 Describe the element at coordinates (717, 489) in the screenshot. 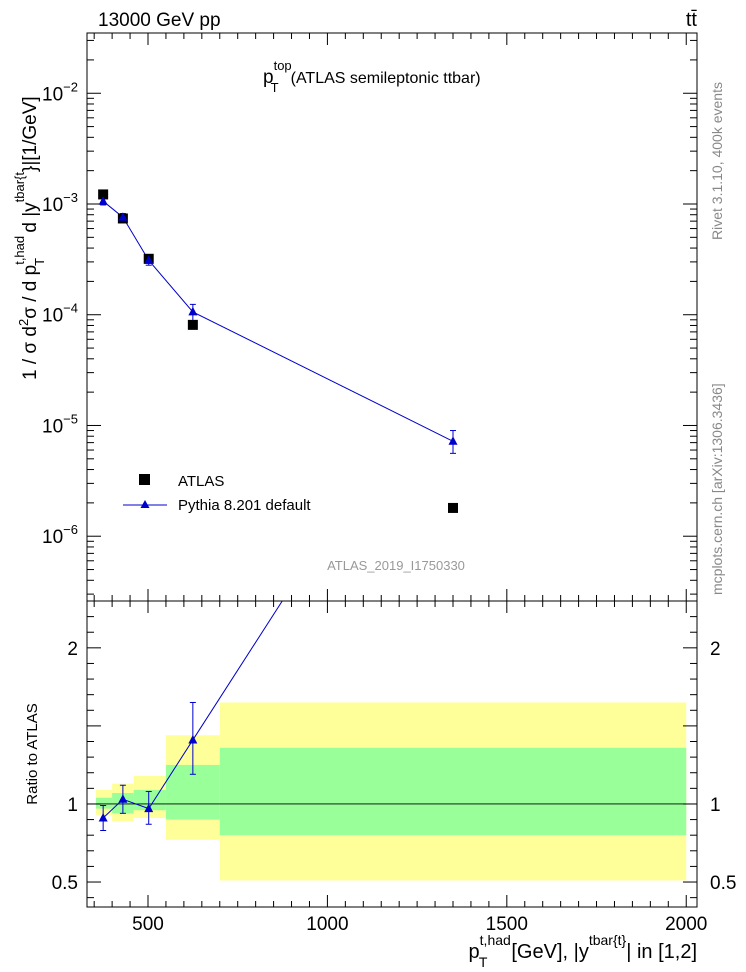

I see `mcplots-label: mcplots.cern.ch [arXiv:1306.3436]` at that location.